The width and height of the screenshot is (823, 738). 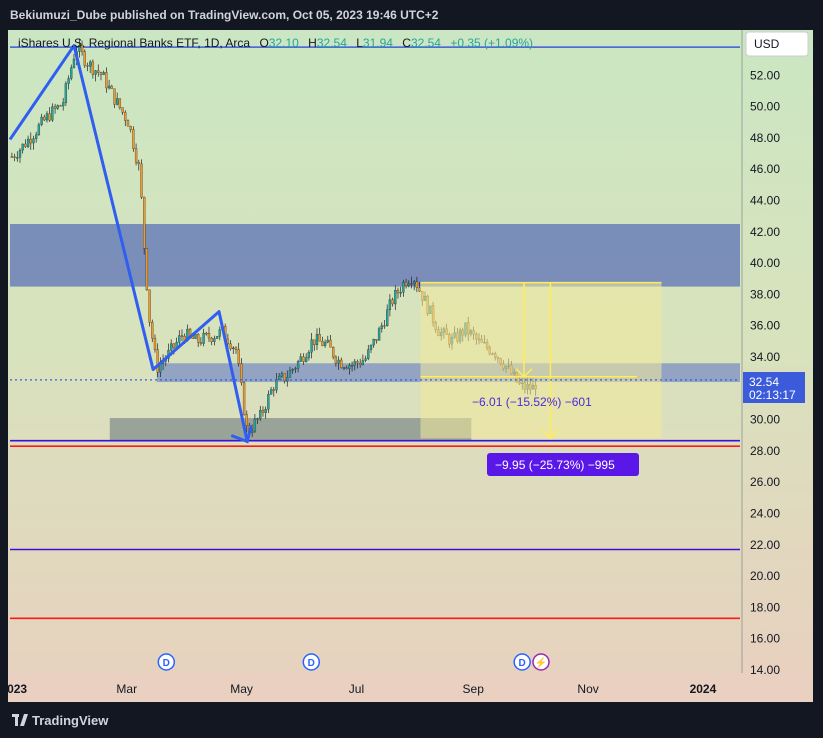 I want to click on legend-low-label: L, so click(x=359, y=43).